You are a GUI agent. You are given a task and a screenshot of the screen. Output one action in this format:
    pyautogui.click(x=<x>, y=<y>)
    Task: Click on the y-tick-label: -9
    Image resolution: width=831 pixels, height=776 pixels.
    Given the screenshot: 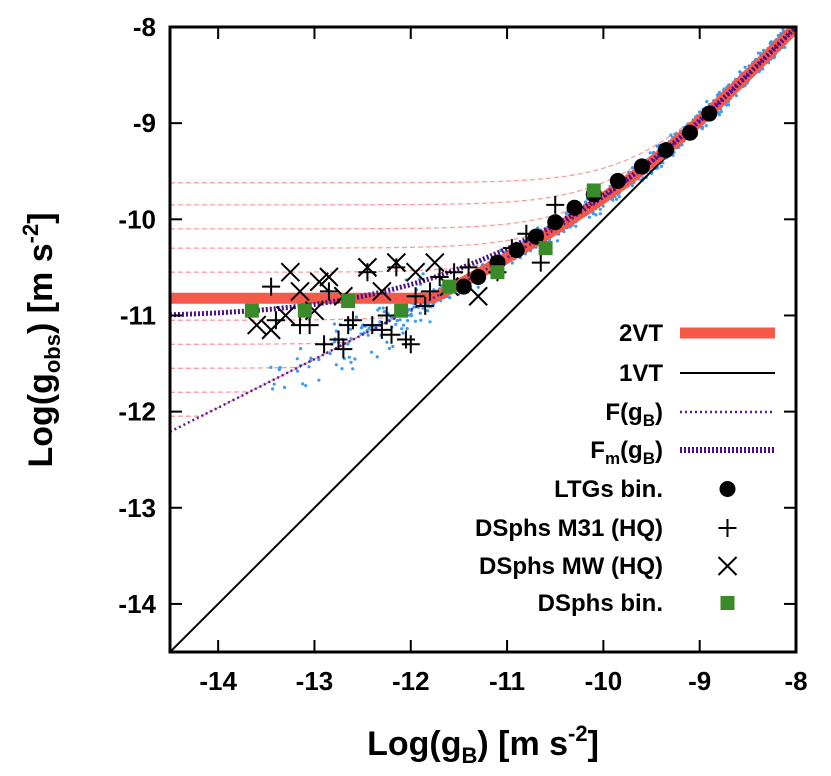 What is the action you would take?
    pyautogui.click(x=144, y=123)
    